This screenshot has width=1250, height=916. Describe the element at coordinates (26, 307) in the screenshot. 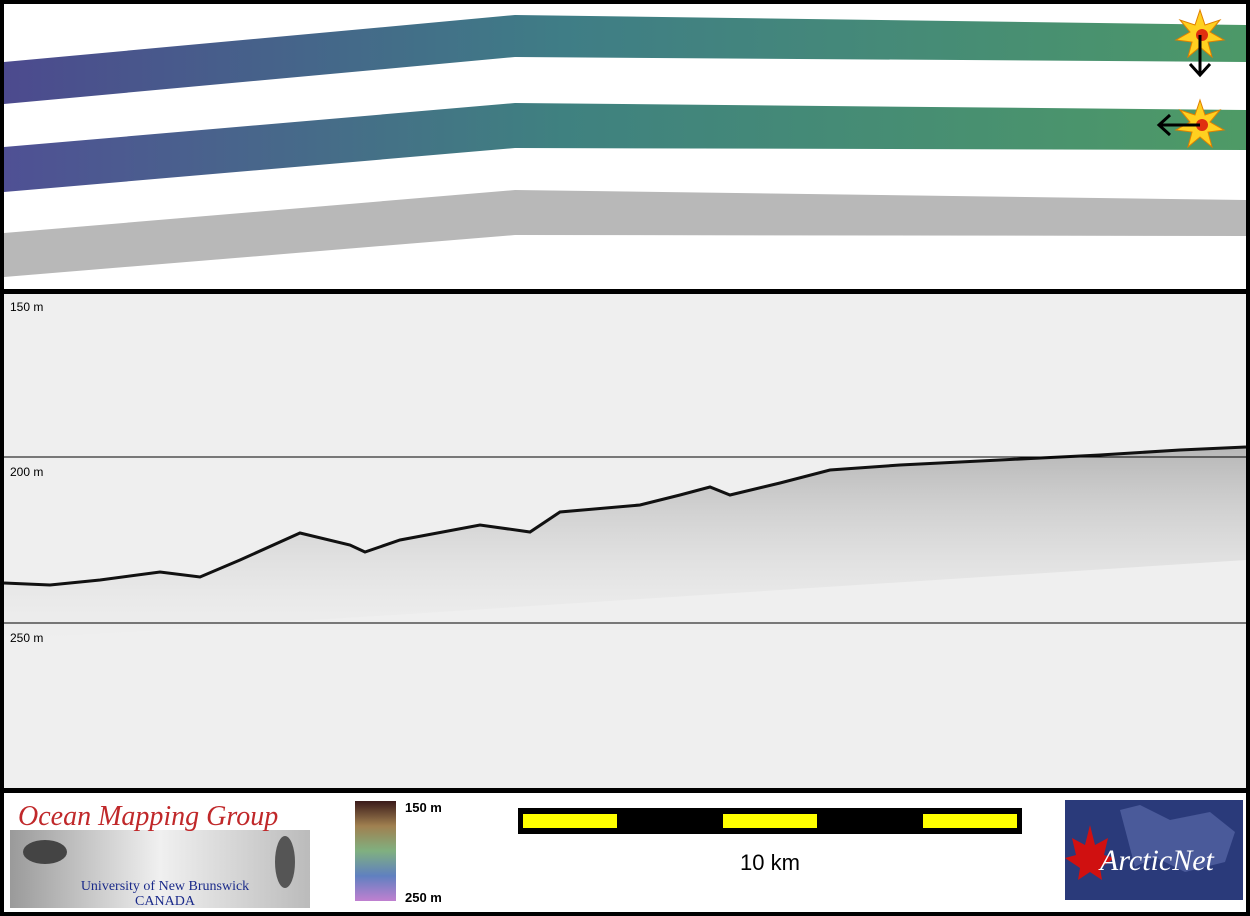

I see `depth-label: 150 m` at that location.